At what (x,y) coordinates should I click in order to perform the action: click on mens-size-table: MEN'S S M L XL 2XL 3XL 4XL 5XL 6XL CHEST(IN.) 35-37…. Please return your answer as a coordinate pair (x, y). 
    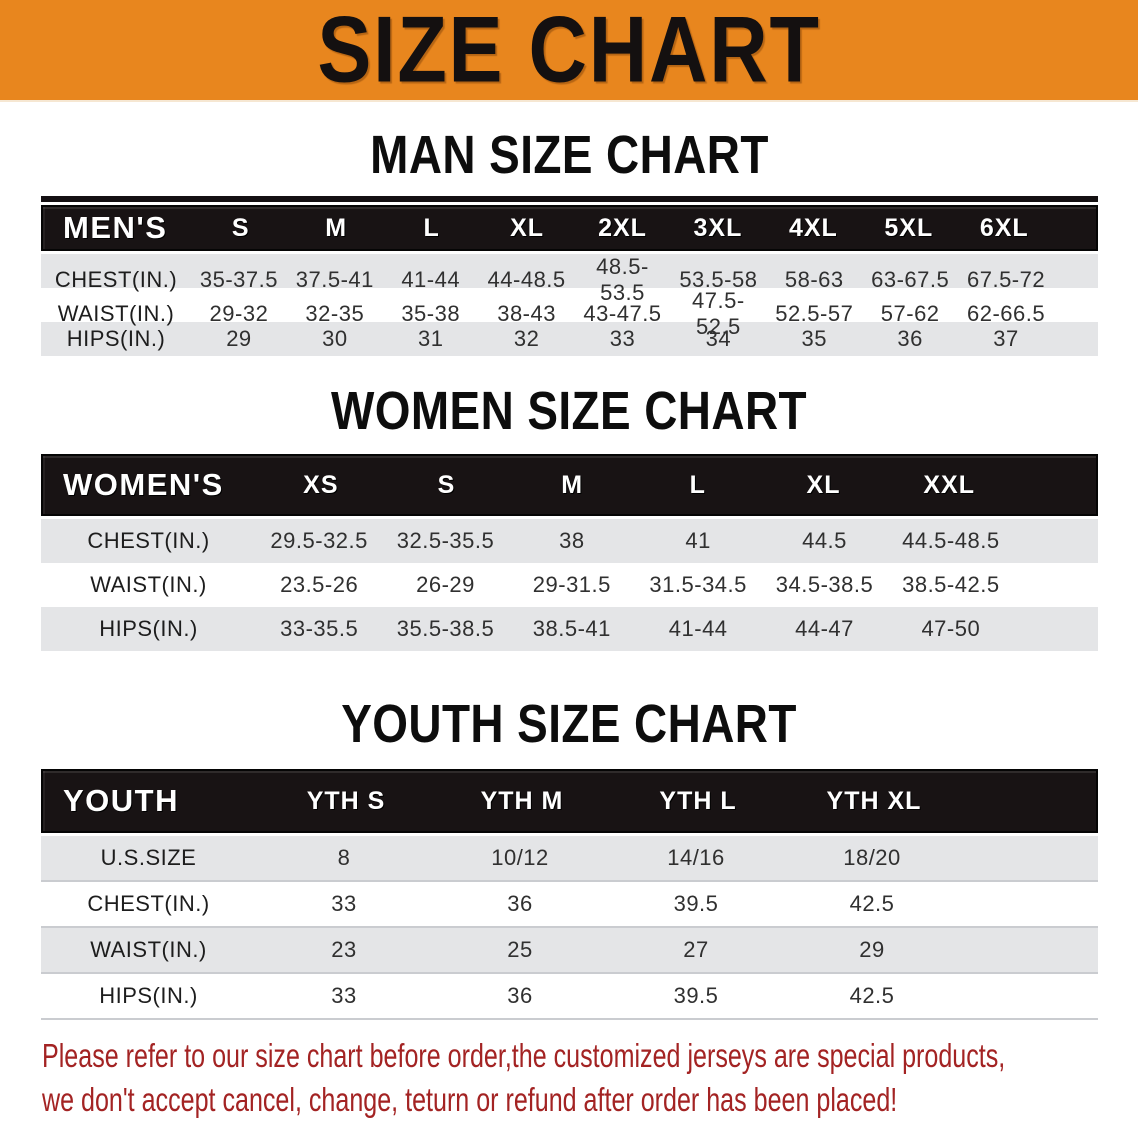
    Looking at the image, I should click on (569, 276).